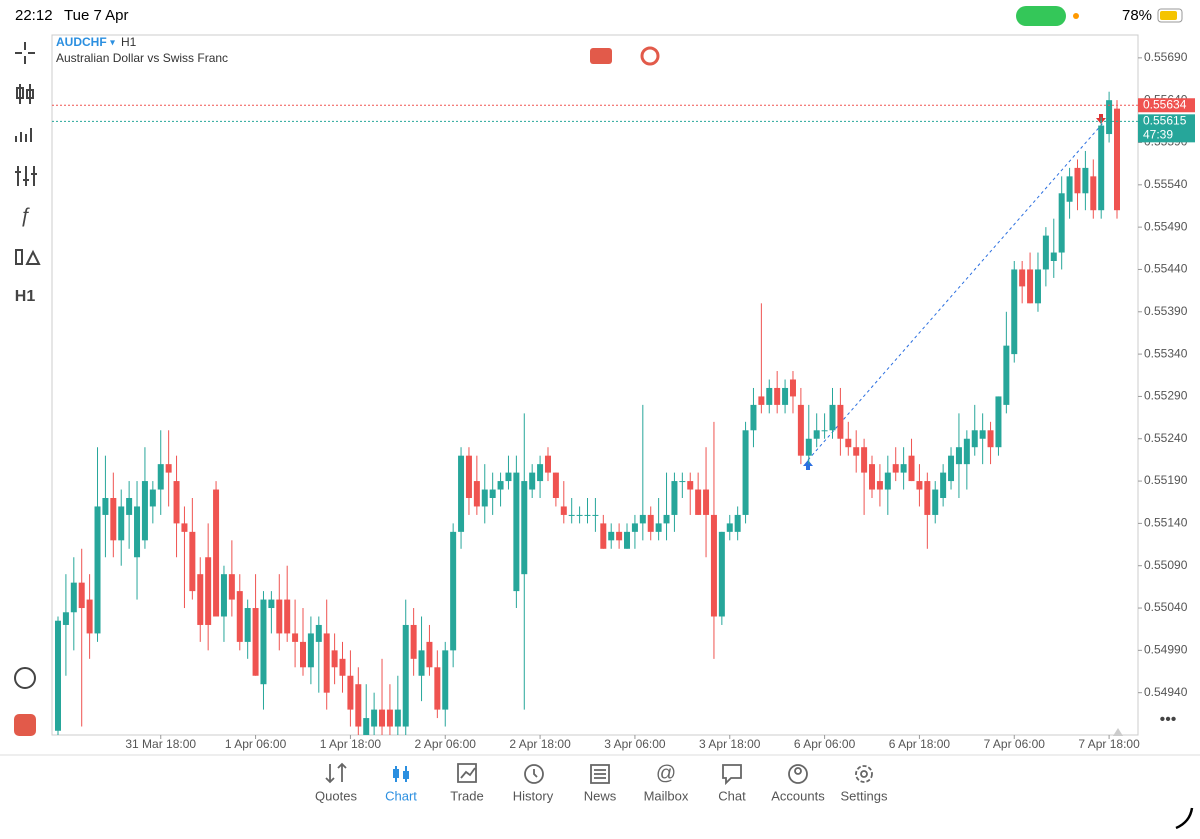 This screenshot has width=1200, height=839. Describe the element at coordinates (666, 773) in the screenshot. I see `tab-icon: @` at that location.